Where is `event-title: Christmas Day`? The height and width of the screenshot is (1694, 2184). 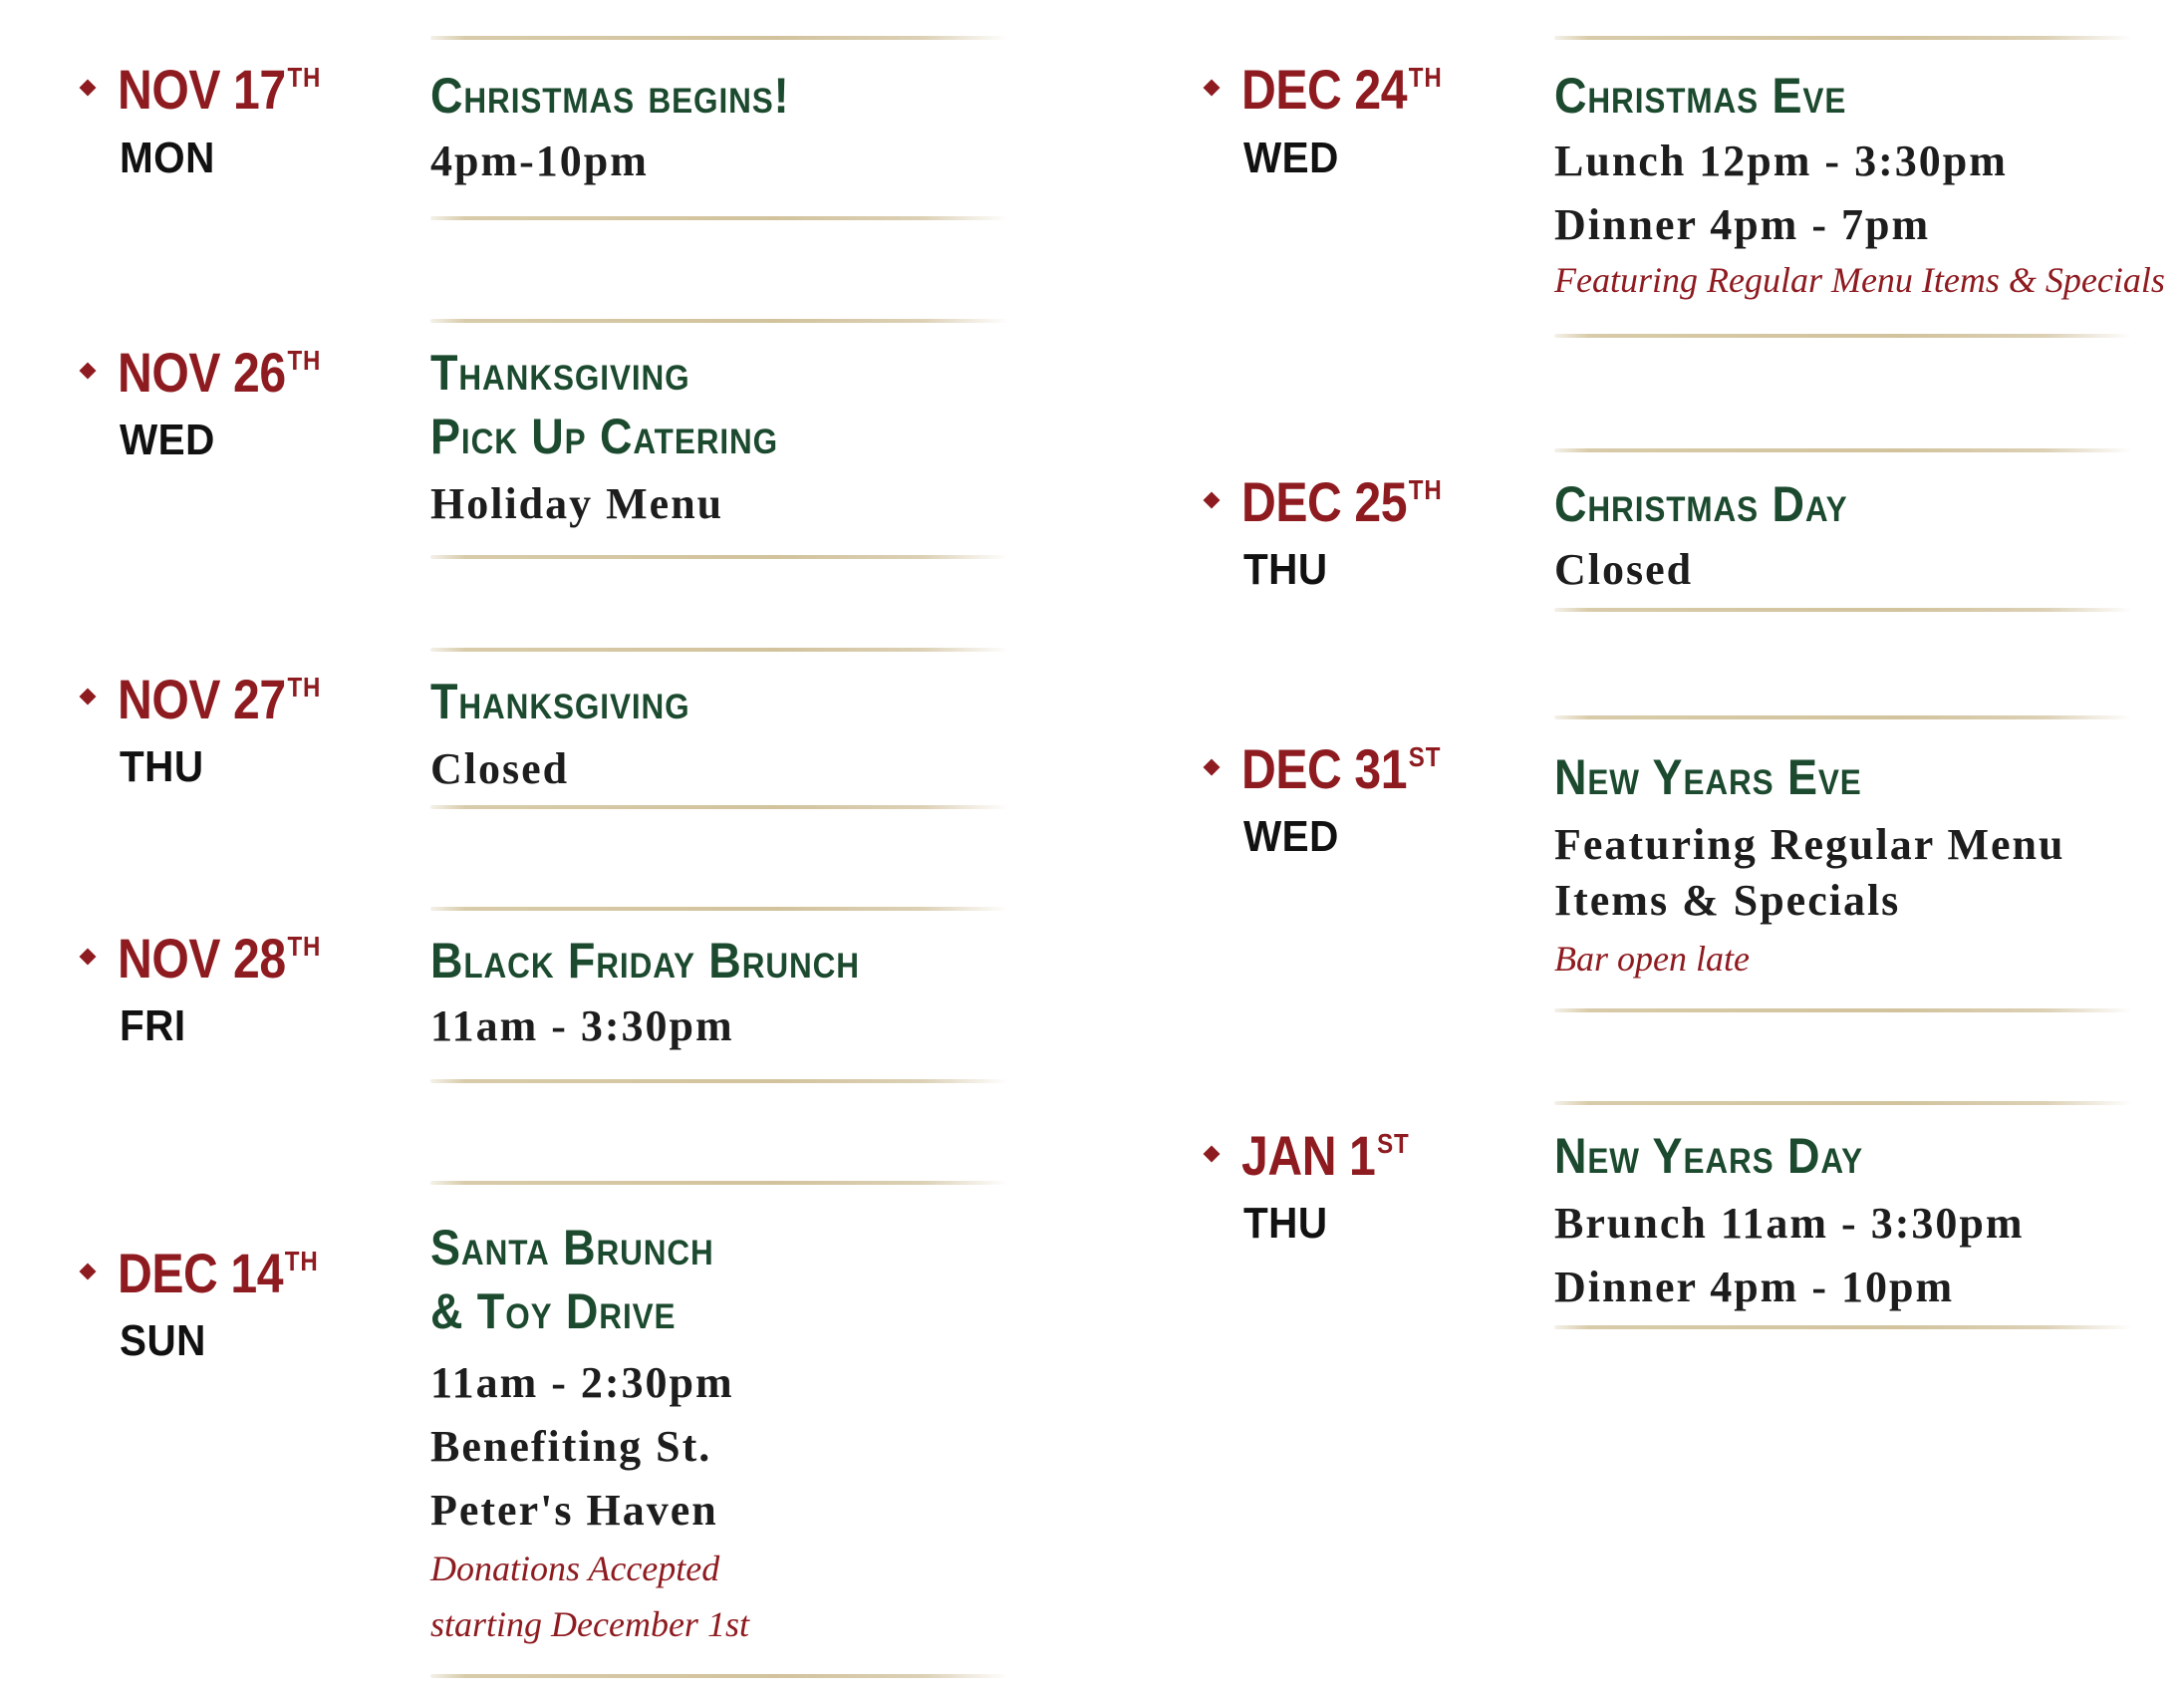
event-title: Christmas Day is located at coordinates (1701, 504).